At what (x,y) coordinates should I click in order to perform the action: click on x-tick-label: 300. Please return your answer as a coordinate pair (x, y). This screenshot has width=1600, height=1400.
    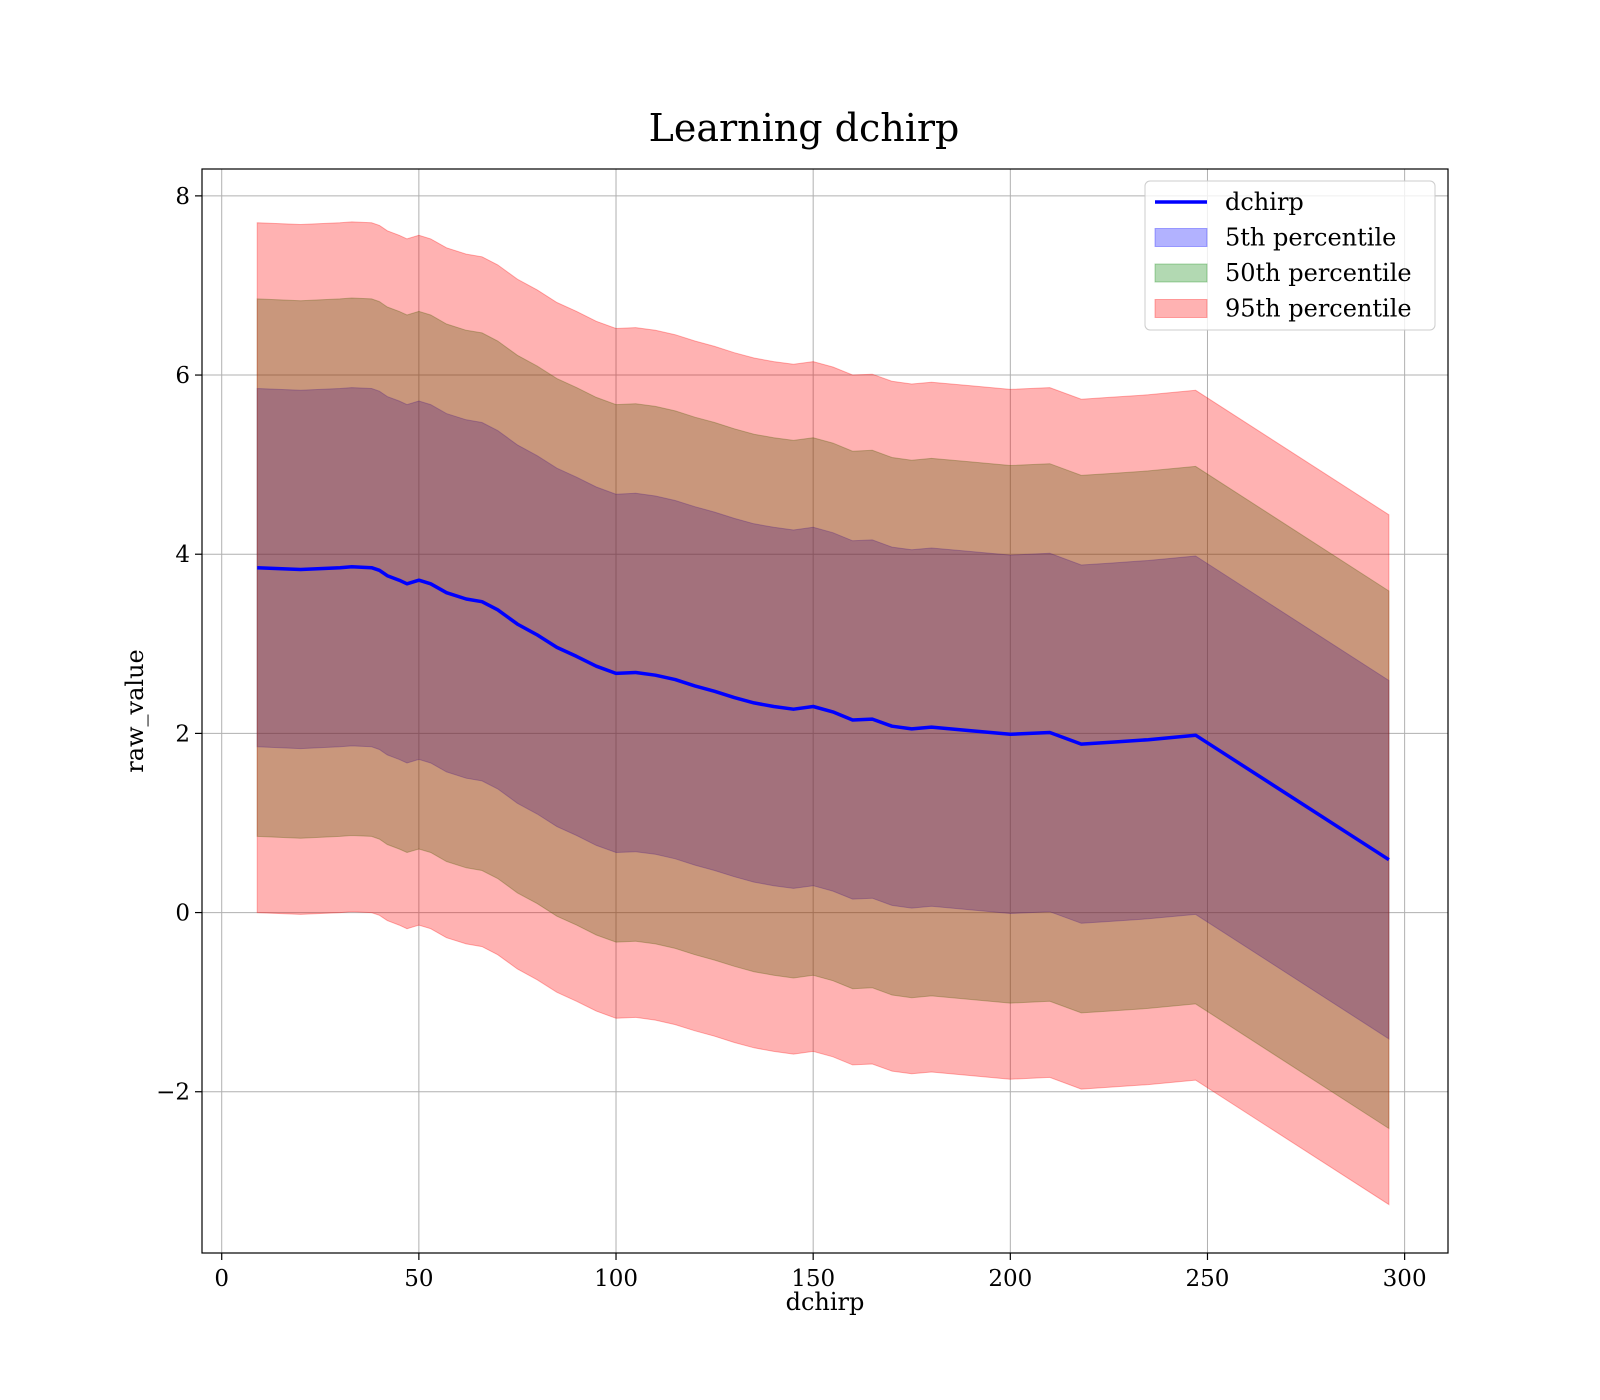
    Looking at the image, I should click on (1405, 1279).